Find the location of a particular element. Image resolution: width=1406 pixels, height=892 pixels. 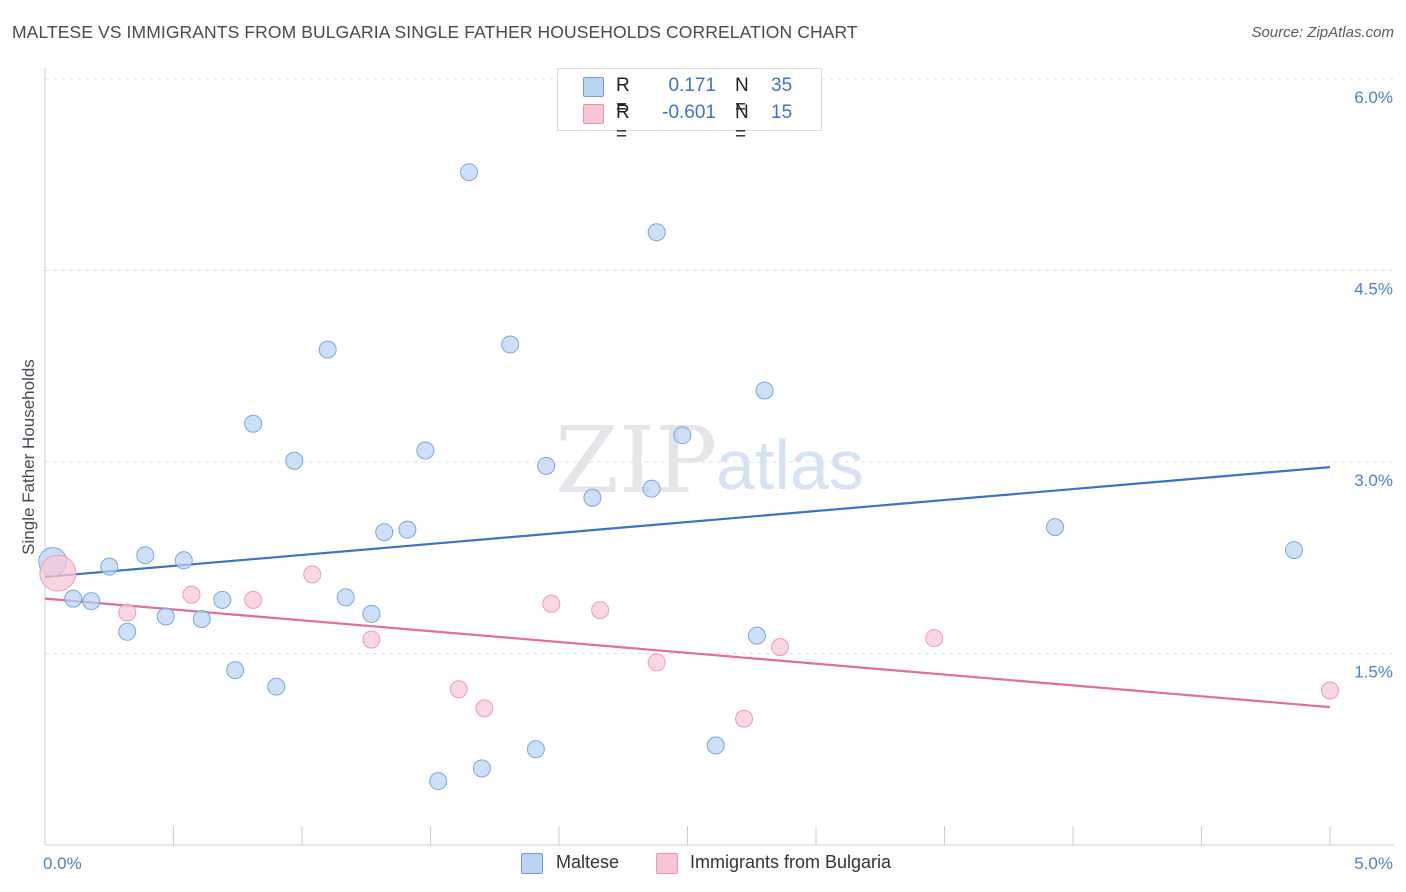

stats-legend: R = 0.171 N = 35 R = -0.601 N = 15 is located at coordinates (689, 106).